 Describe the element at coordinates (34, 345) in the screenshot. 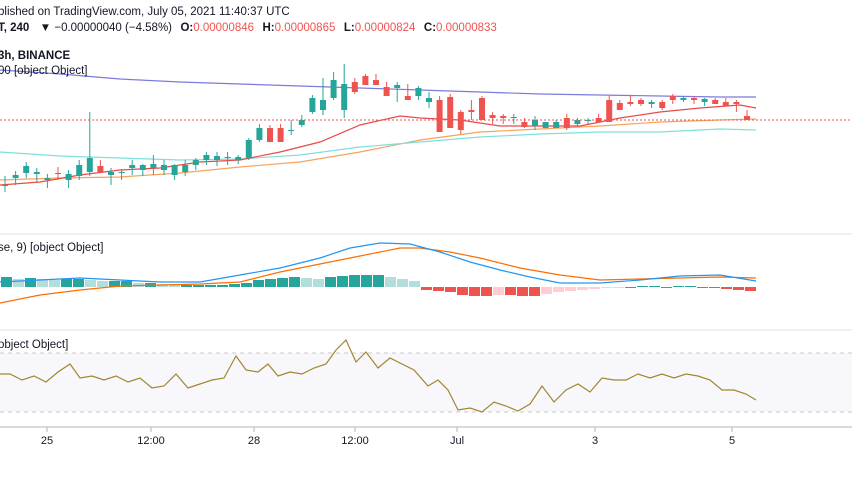

I see `rsi-legend-label: object Object]` at that location.